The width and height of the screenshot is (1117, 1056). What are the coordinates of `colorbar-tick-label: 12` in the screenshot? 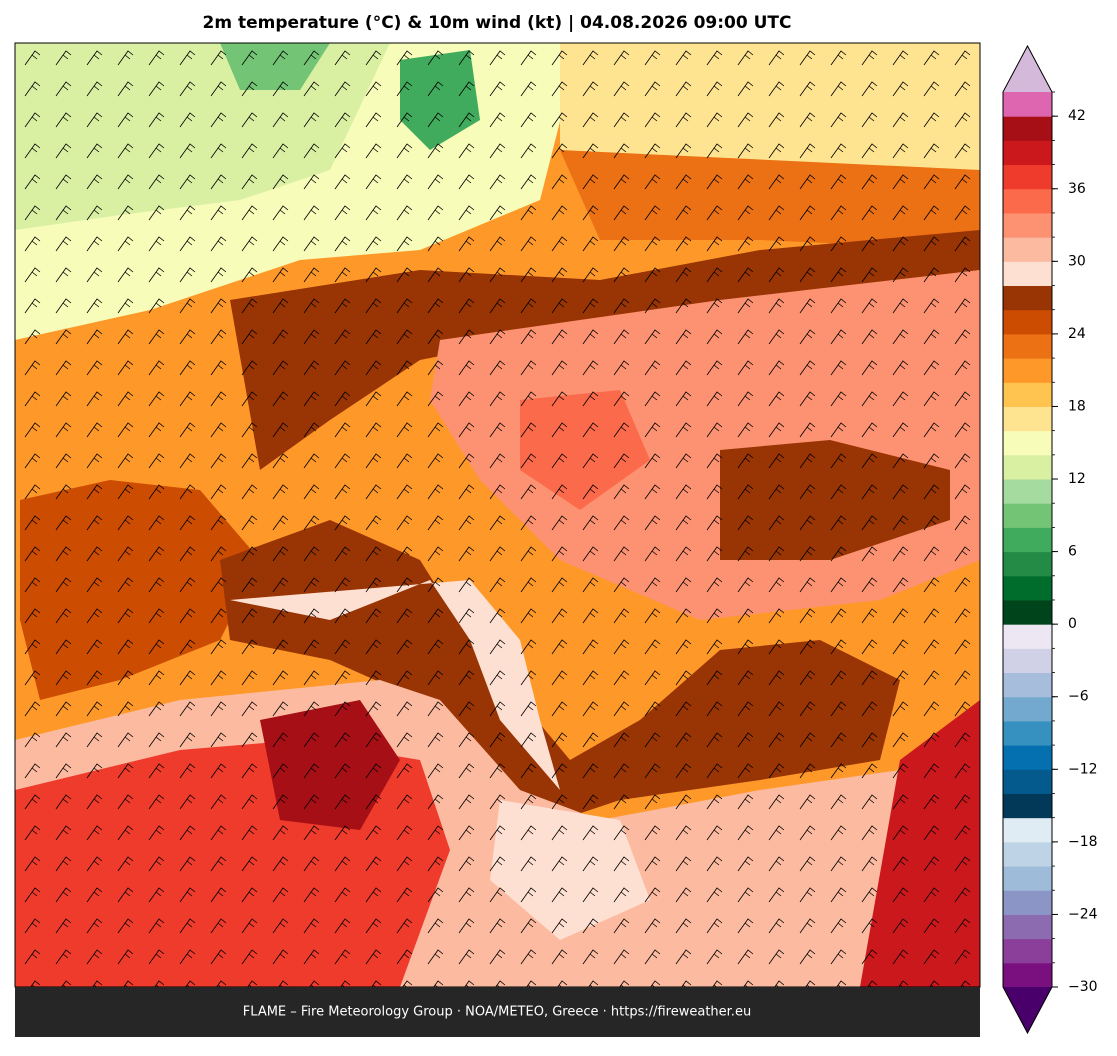 It's located at (1077, 479).